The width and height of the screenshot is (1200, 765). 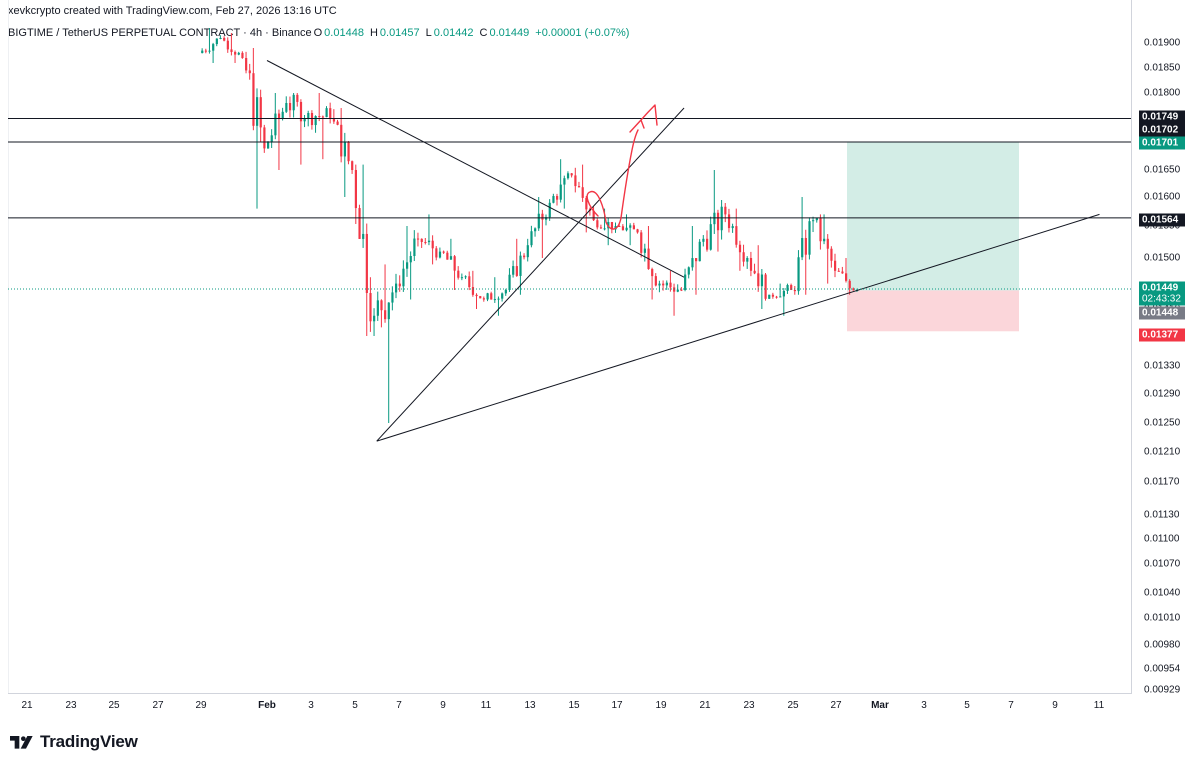 I want to click on level-label: 0.01564, so click(x=1162, y=220).